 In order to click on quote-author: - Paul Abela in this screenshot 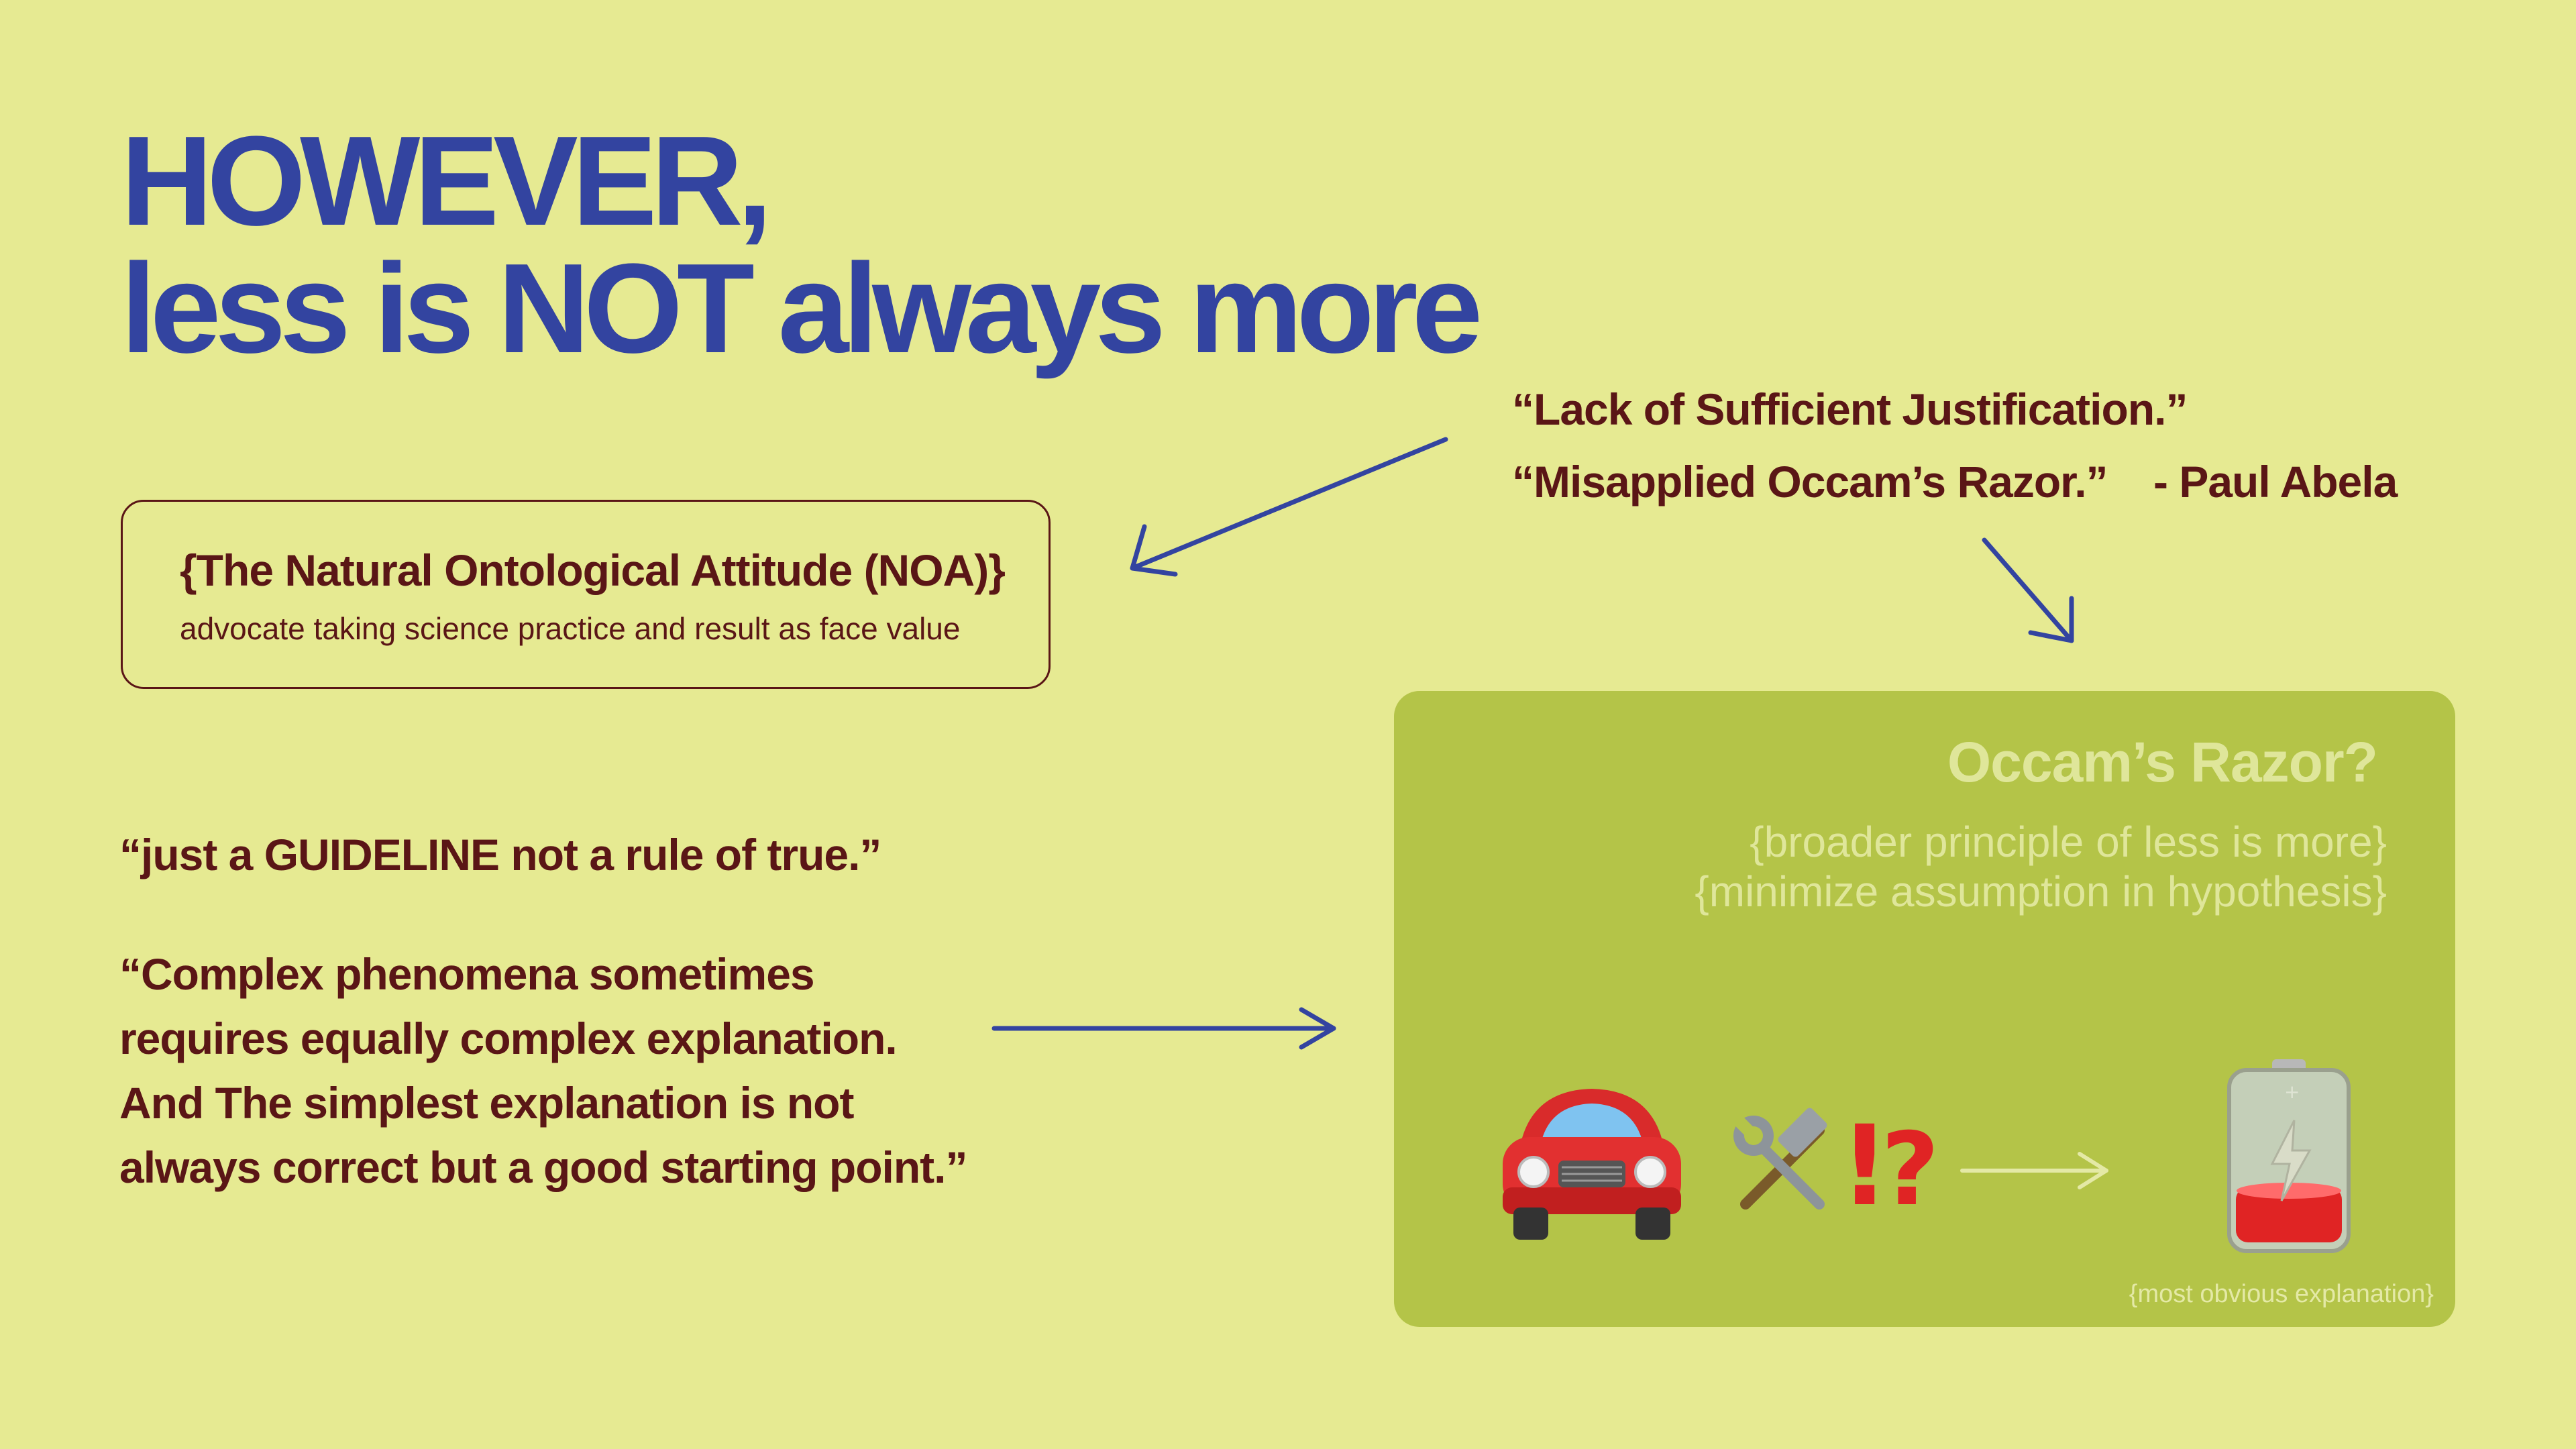, I will do `click(2275, 481)`.